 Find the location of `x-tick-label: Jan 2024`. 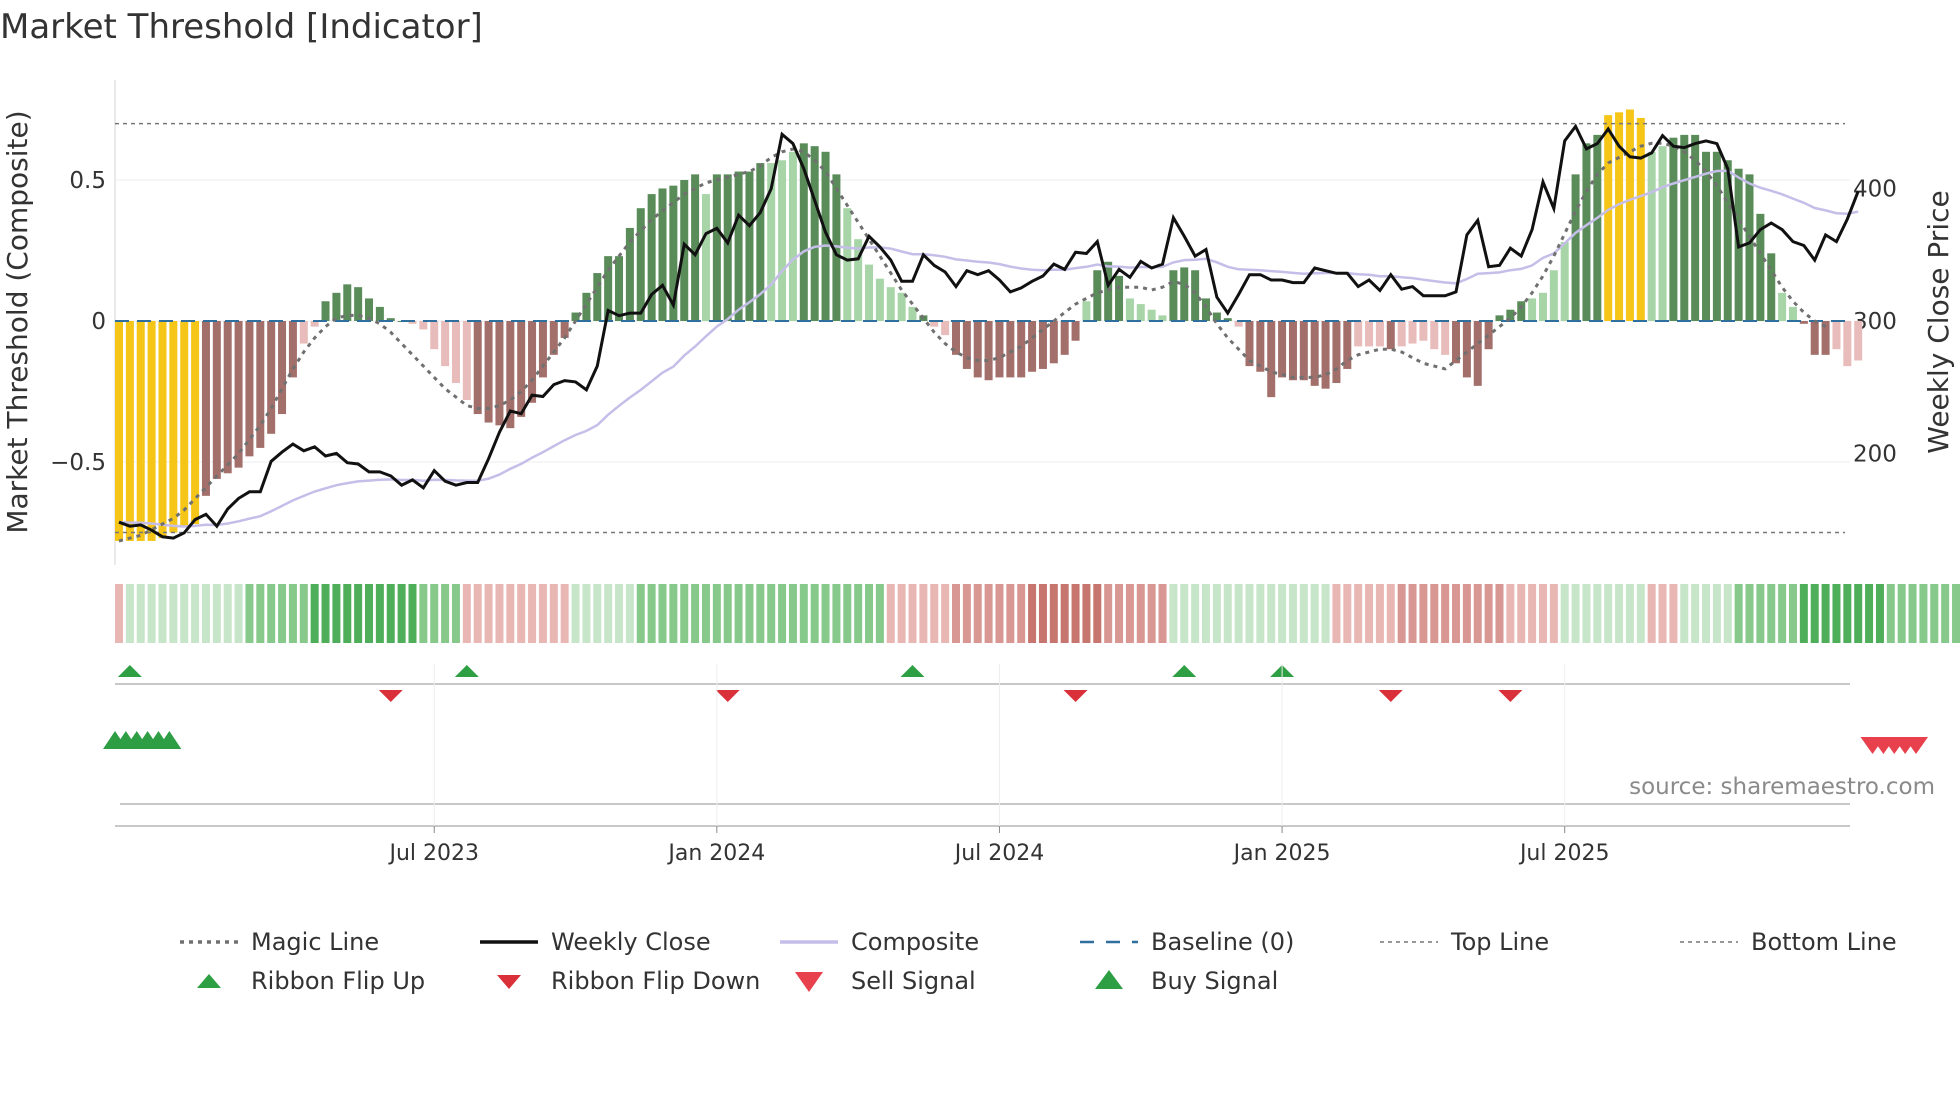

x-tick-label: Jan 2024 is located at coordinates (715, 853).